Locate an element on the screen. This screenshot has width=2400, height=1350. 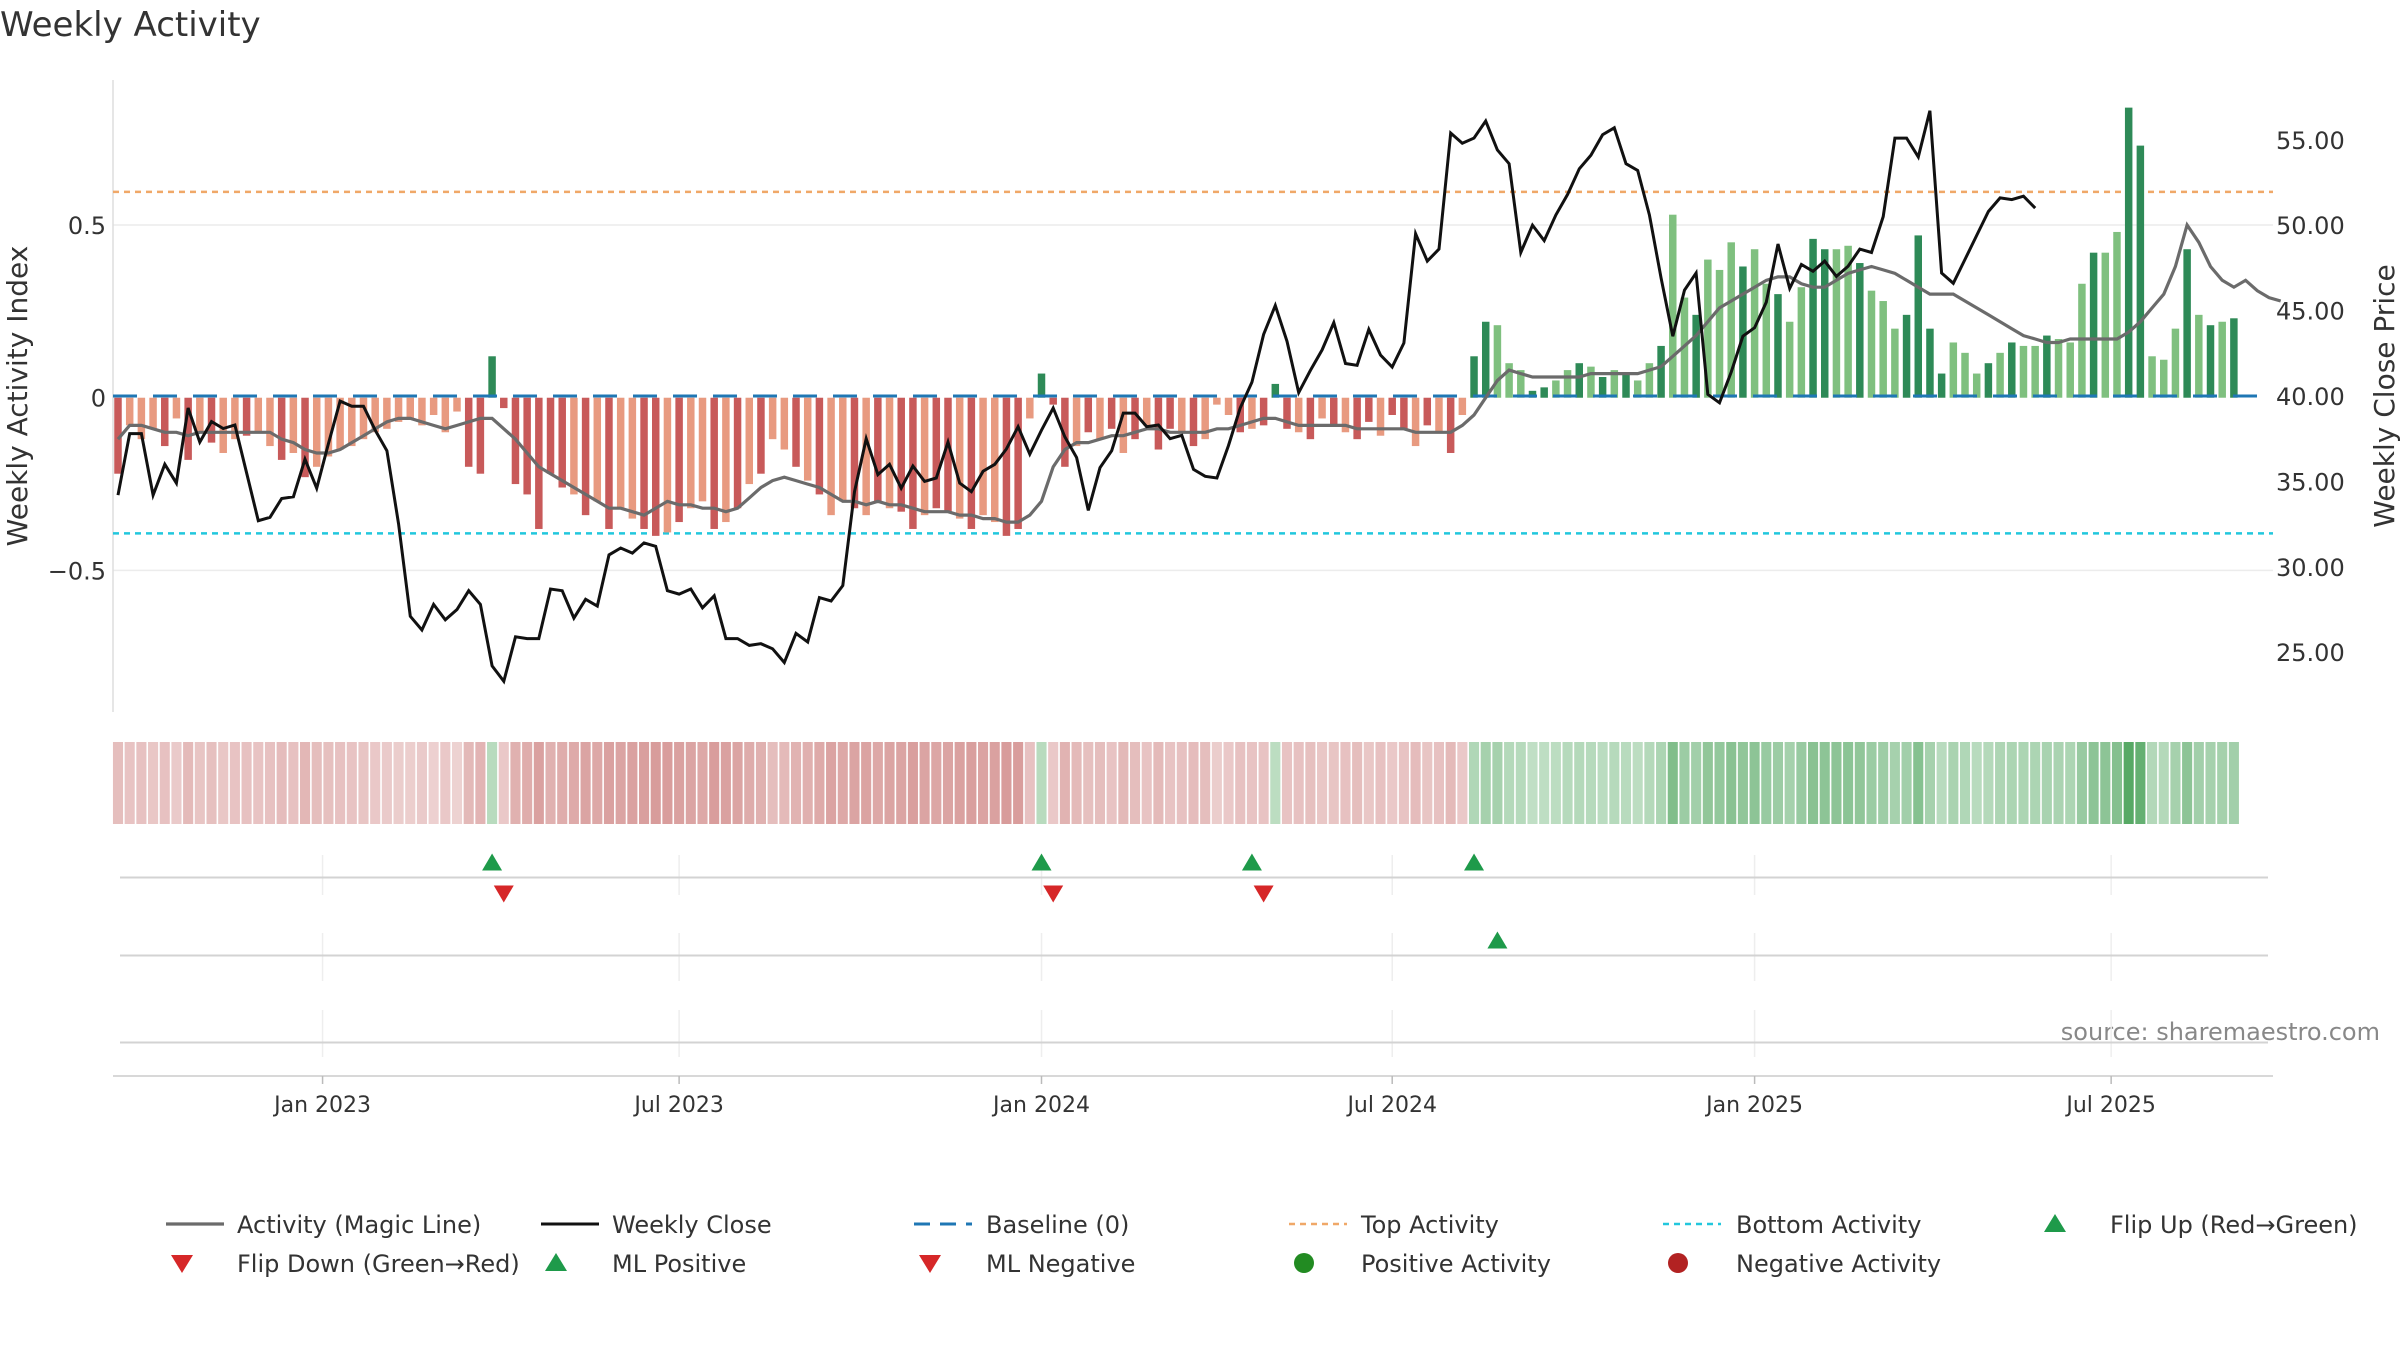
legend-label: Flip Up (Red→Green) is located at coordinates (2234, 1225).